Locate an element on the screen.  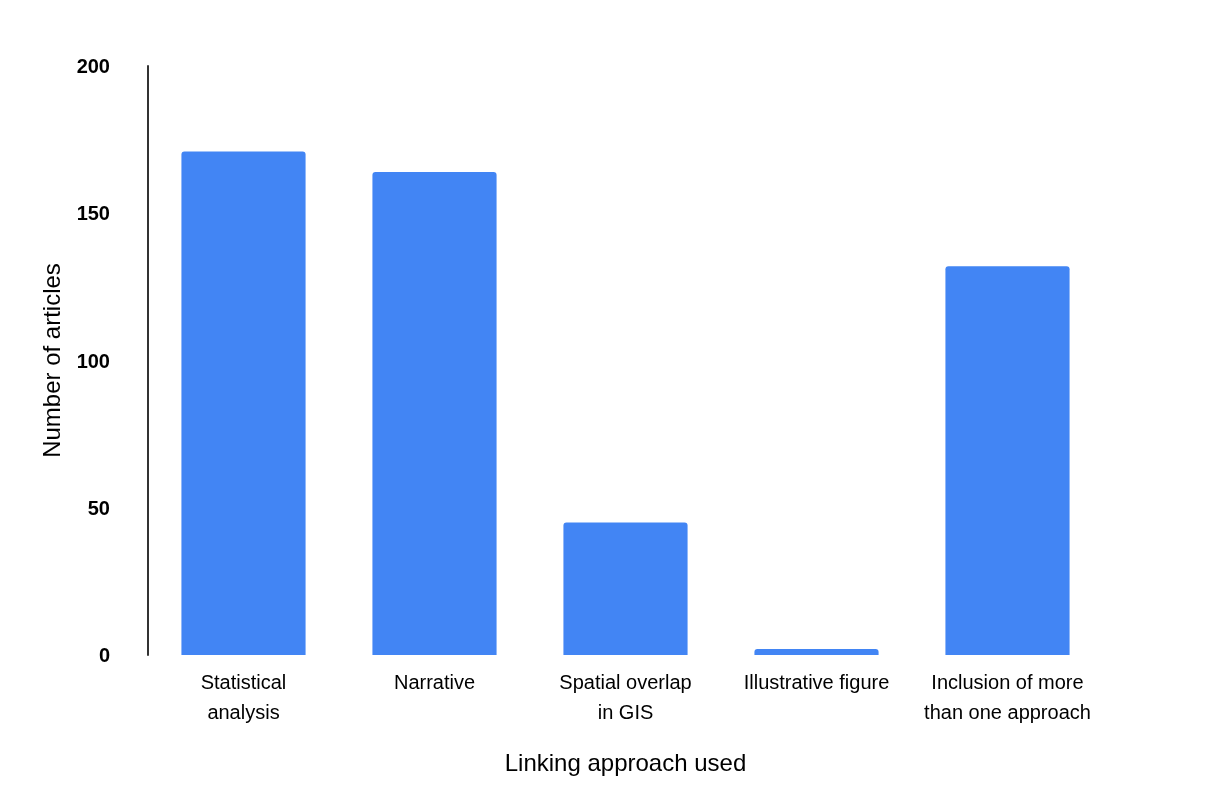
y-tick-label: 0 is located at coordinates (104, 655).